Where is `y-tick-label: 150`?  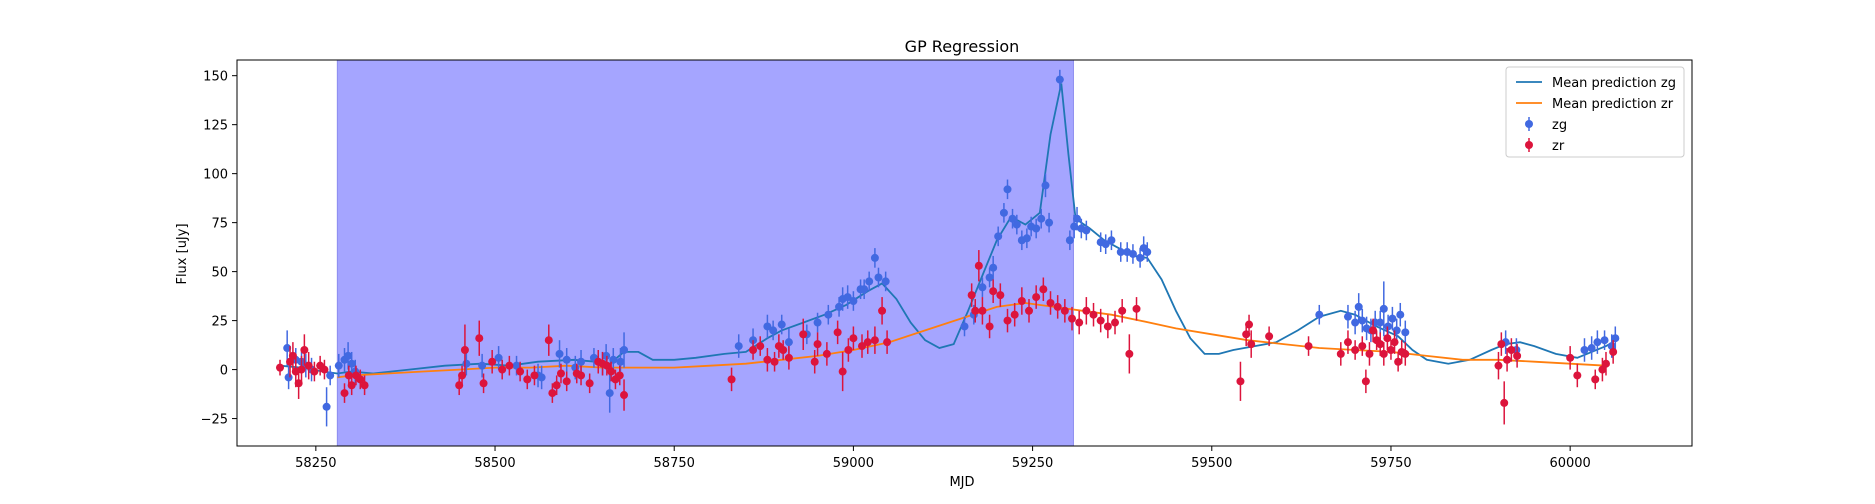 y-tick-label: 150 is located at coordinates (215, 77).